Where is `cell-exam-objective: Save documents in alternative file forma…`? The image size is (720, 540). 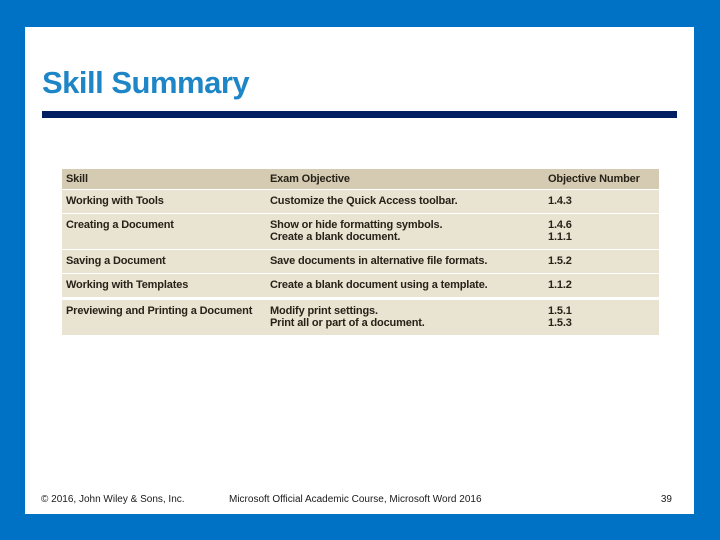
cell-exam-objective: Save documents in alternative file forma… is located at coordinates (379, 261).